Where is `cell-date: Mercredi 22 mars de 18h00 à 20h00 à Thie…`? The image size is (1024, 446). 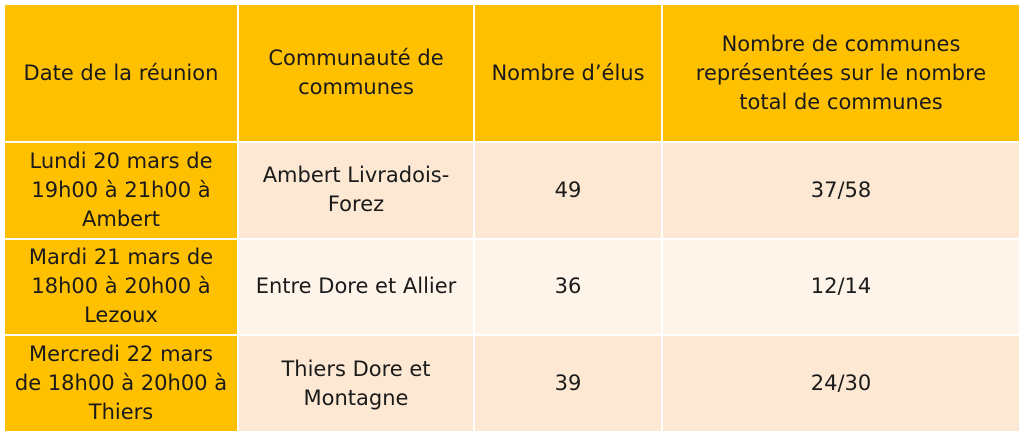
cell-date: Mercredi 22 mars de 18h00 à 20h00 à Thie… is located at coordinates (121, 383).